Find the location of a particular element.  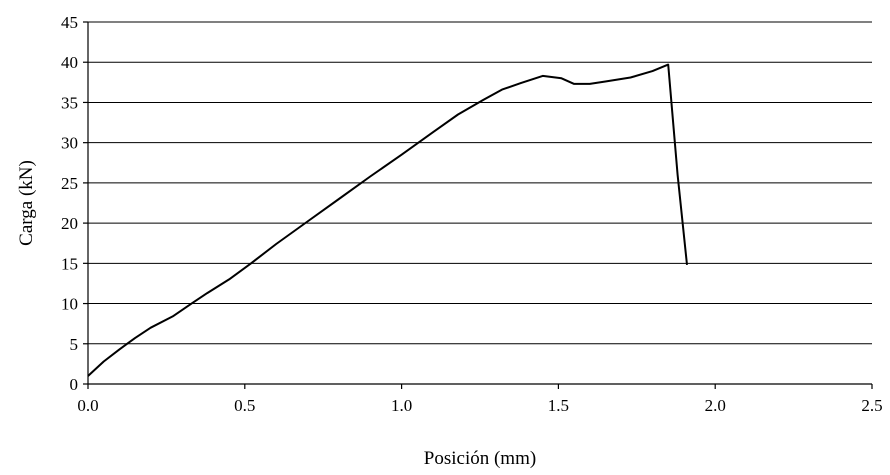

y-tick-label: 40 is located at coordinates (69, 62).